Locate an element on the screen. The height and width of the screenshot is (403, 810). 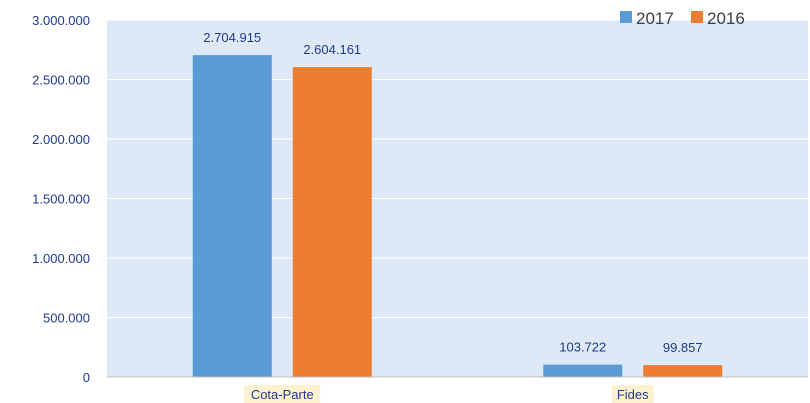
y-tick-label: 2.500.000 is located at coordinates (61, 80).